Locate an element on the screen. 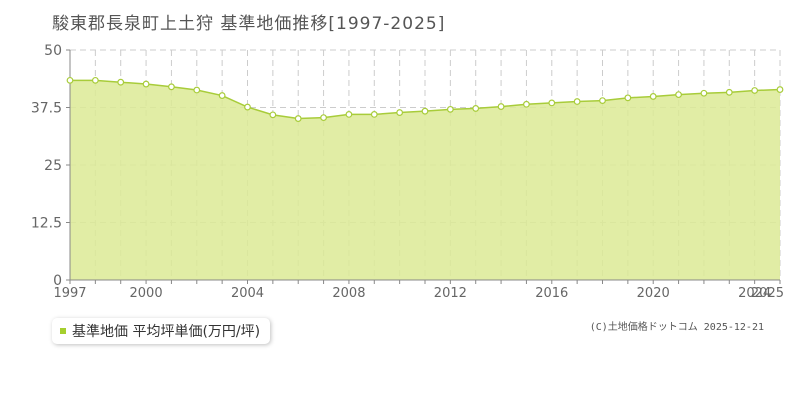 The width and height of the screenshot is (800, 400). x-tick-label: 2008 is located at coordinates (348, 293).